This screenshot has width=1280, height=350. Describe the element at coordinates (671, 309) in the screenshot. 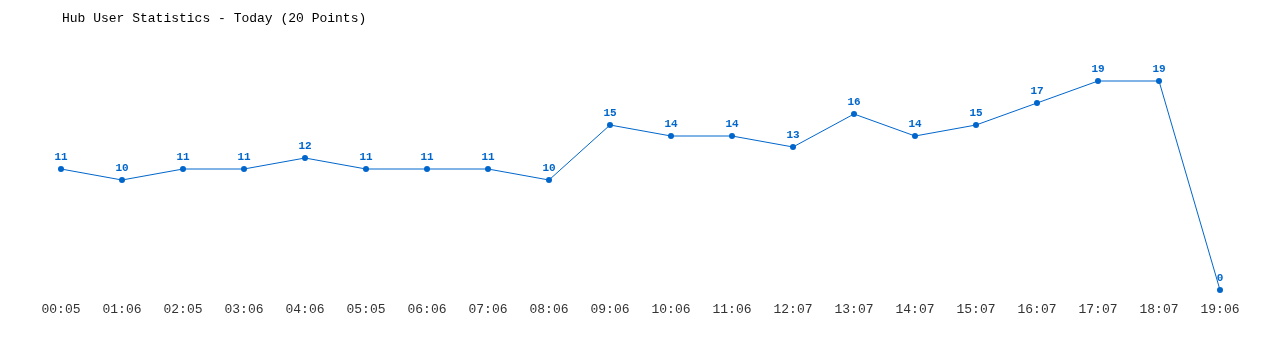

I see `x-tick-label: 10:06` at that location.